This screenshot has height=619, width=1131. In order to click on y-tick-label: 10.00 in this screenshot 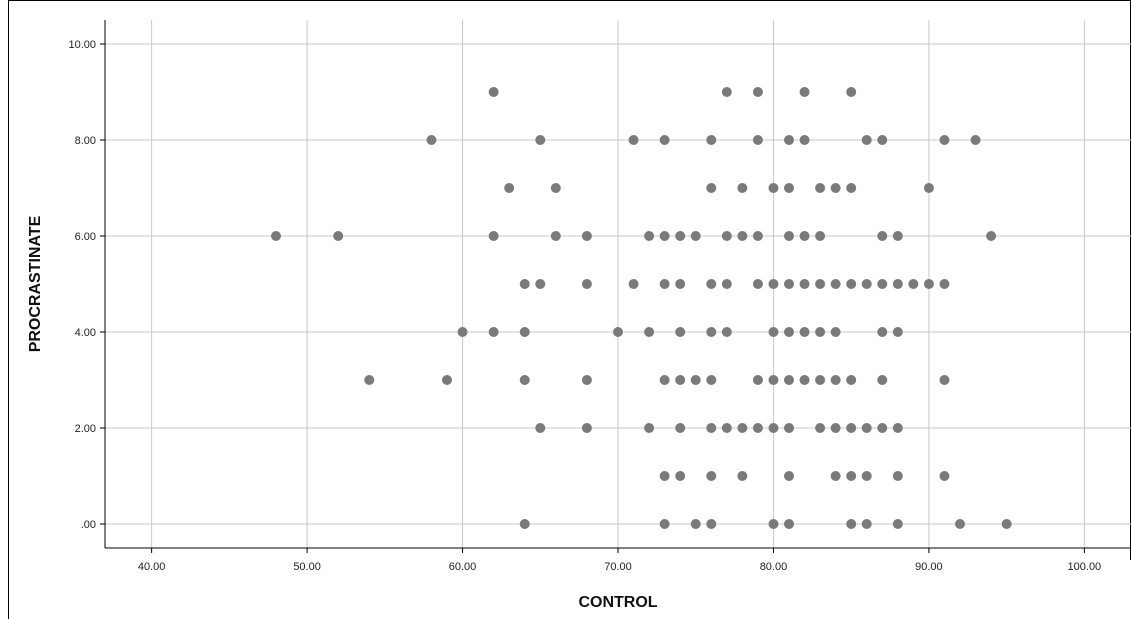, I will do `click(82, 45)`.